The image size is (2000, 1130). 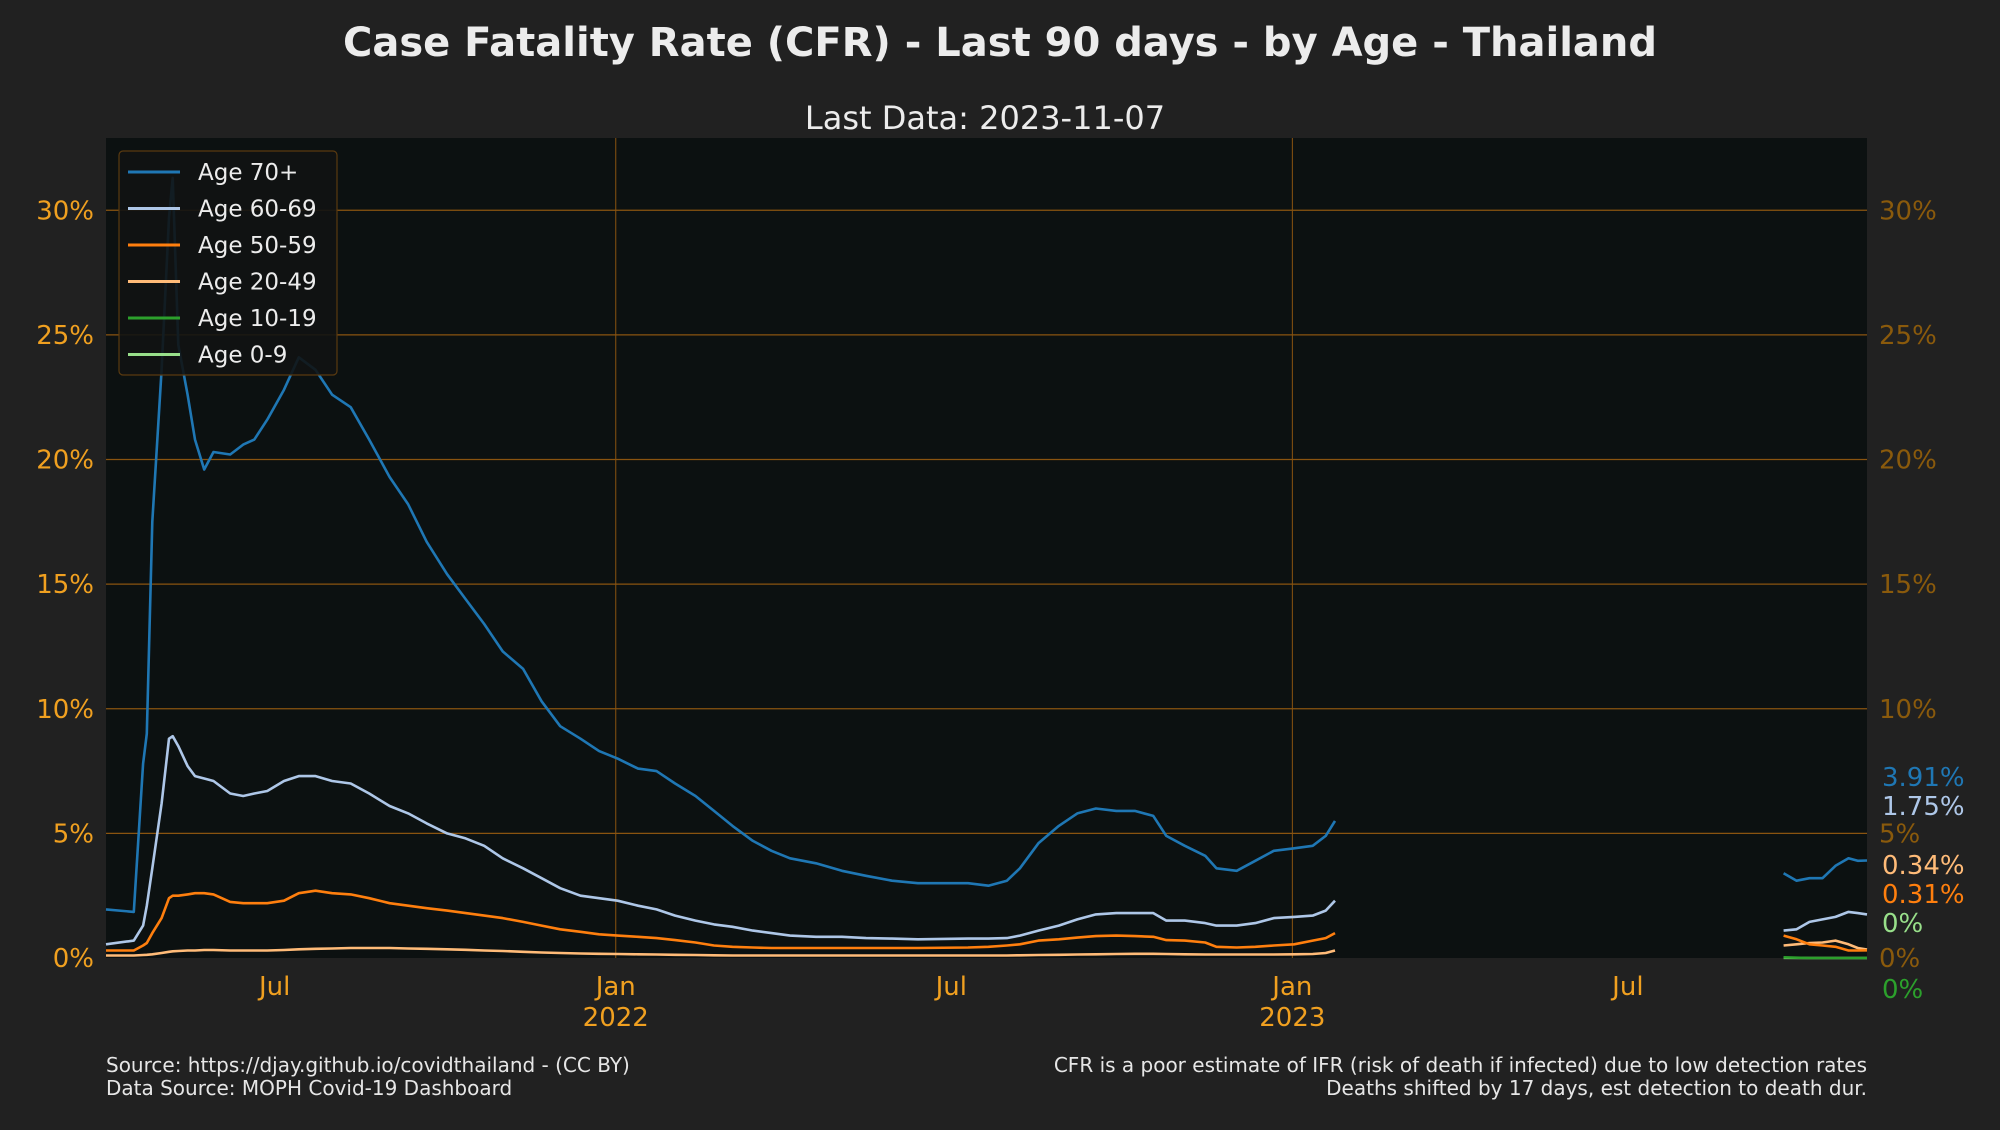 I want to click on y-axis-left: 0% 5% 10% 15% 20% 25% 30%, so click(x=65, y=585).